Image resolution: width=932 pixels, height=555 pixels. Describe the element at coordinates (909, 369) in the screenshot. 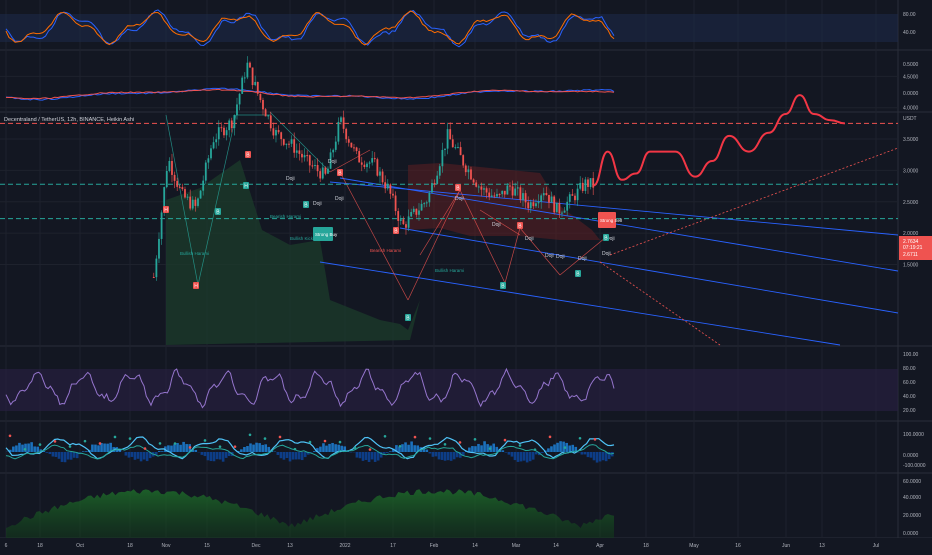

I see `axis-tick-label: 80.00` at that location.